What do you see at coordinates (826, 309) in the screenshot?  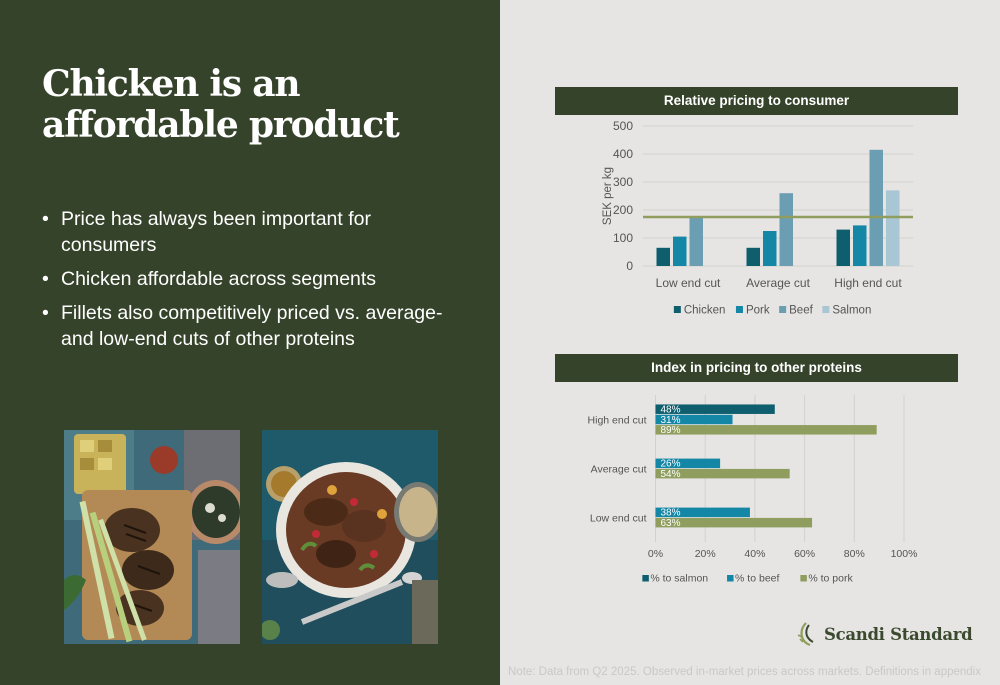 I see `legend-swatch-salmon` at bounding box center [826, 309].